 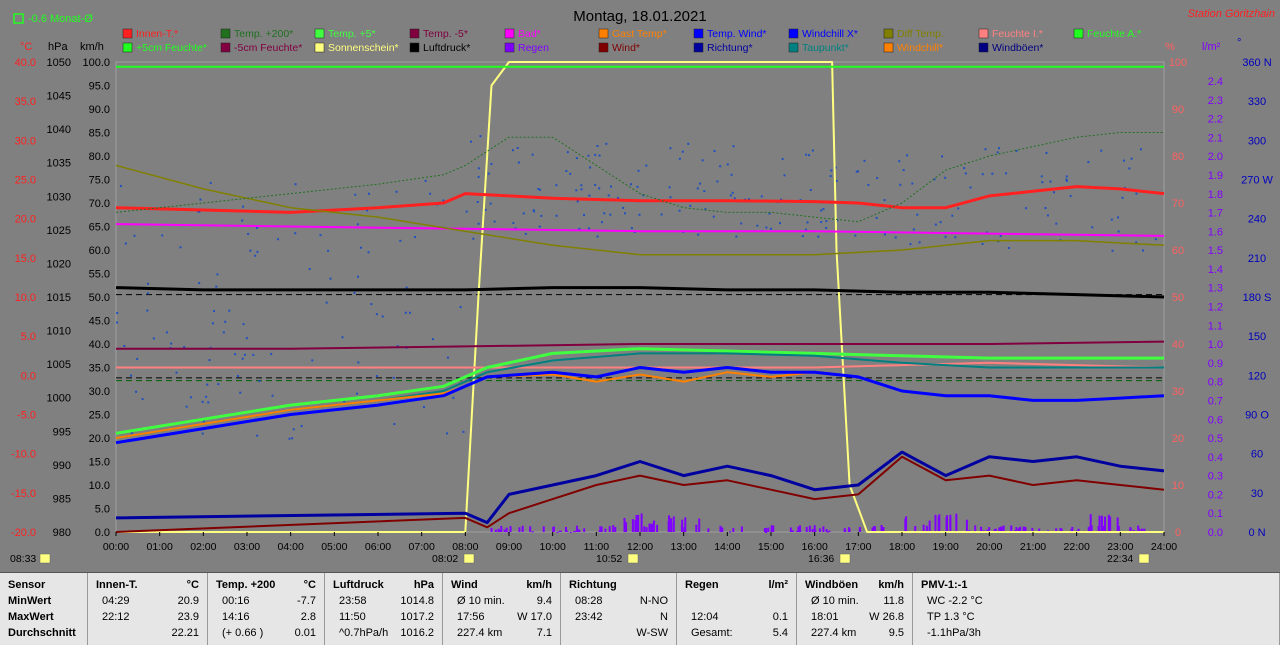 I want to click on stats-cell: -1.1hPa/3h, so click(x=954, y=633).